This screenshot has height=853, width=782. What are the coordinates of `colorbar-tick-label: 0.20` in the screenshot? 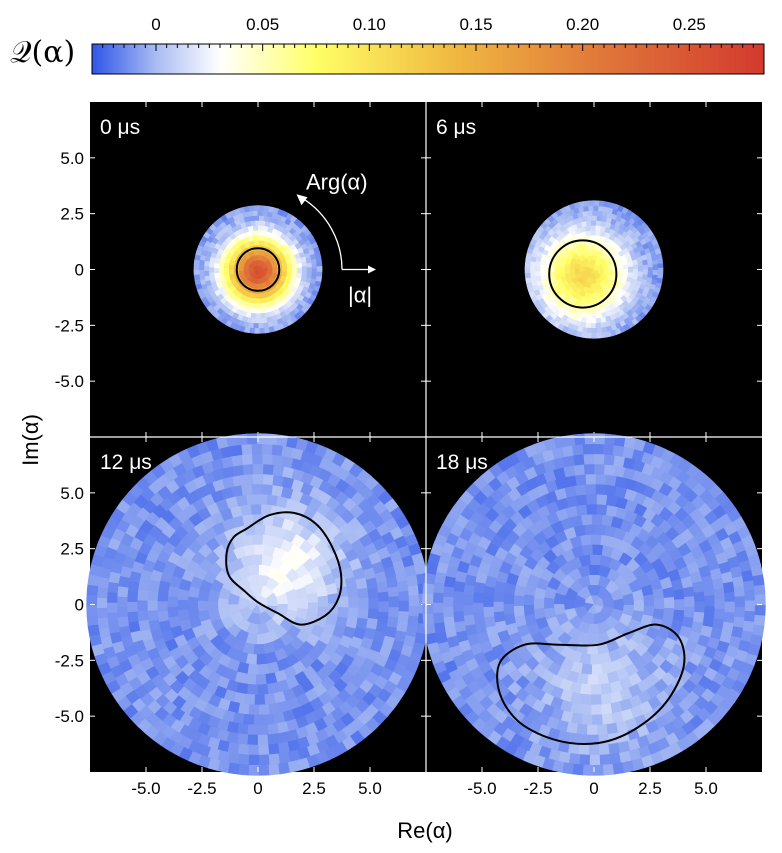 It's located at (582, 24).